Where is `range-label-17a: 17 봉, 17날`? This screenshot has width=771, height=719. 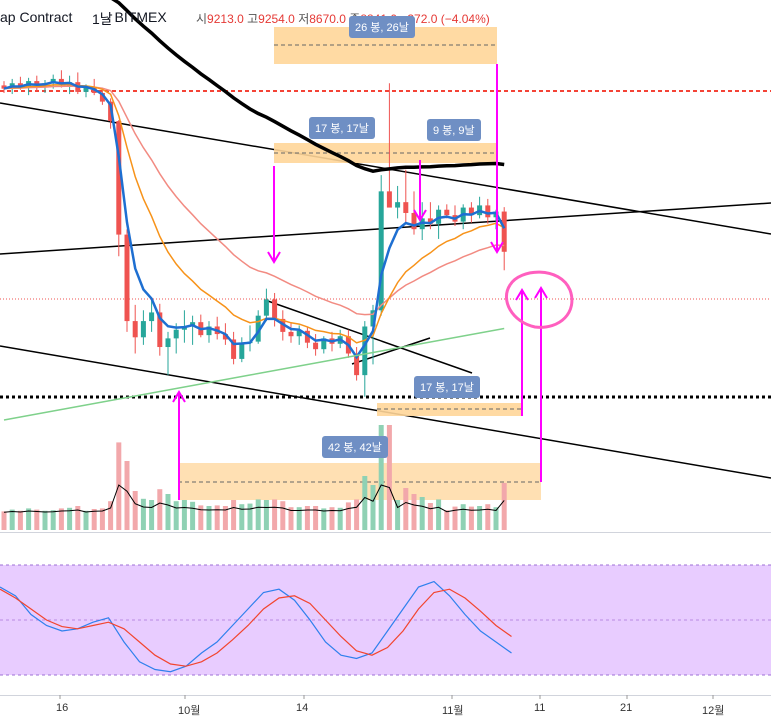 range-label-17a: 17 봉, 17날 is located at coordinates (342, 128).